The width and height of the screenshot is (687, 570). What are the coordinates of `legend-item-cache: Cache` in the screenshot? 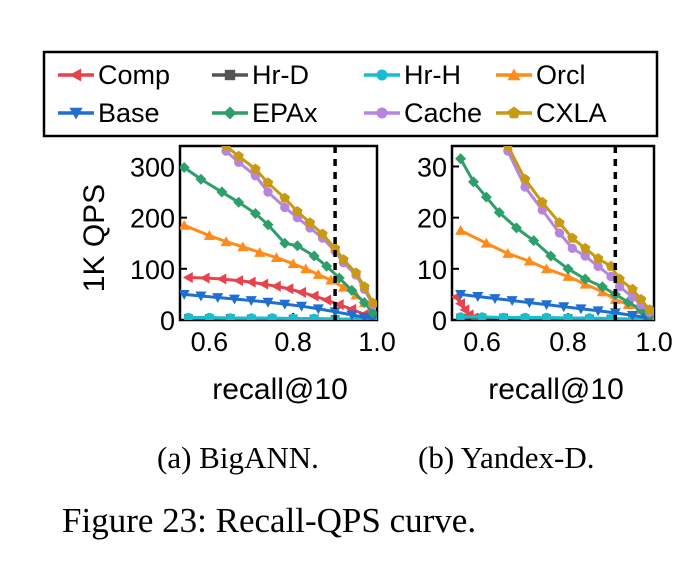 It's located at (423, 113).